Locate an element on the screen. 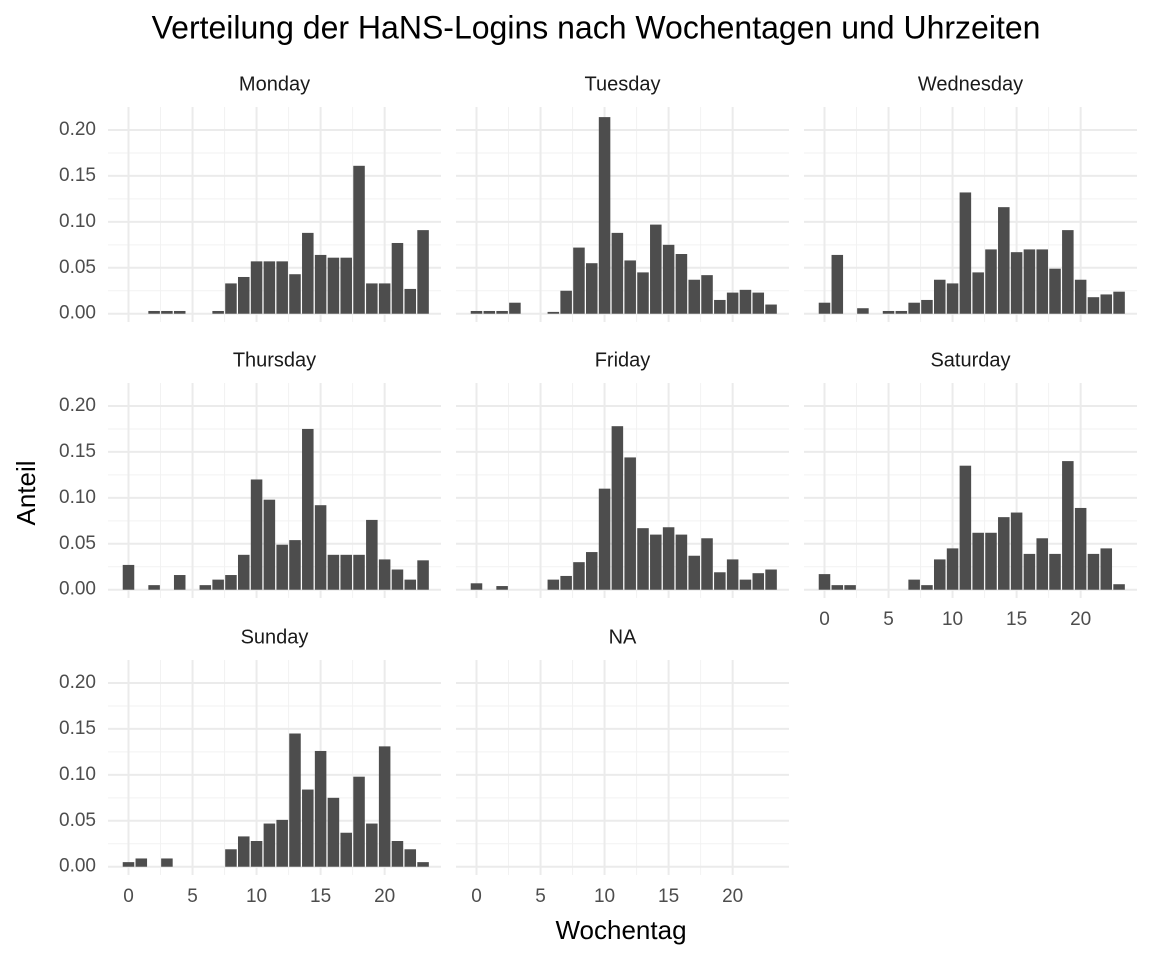  y-tick-label: 0.15 is located at coordinates (77, 728).